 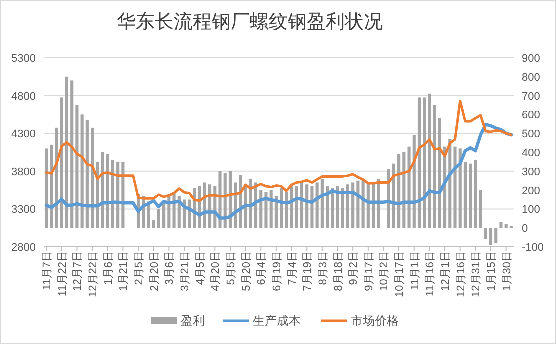 What do you see at coordinates (492, 271) in the screenshot?
I see `x-tick-label: 1月15日` at bounding box center [492, 271].